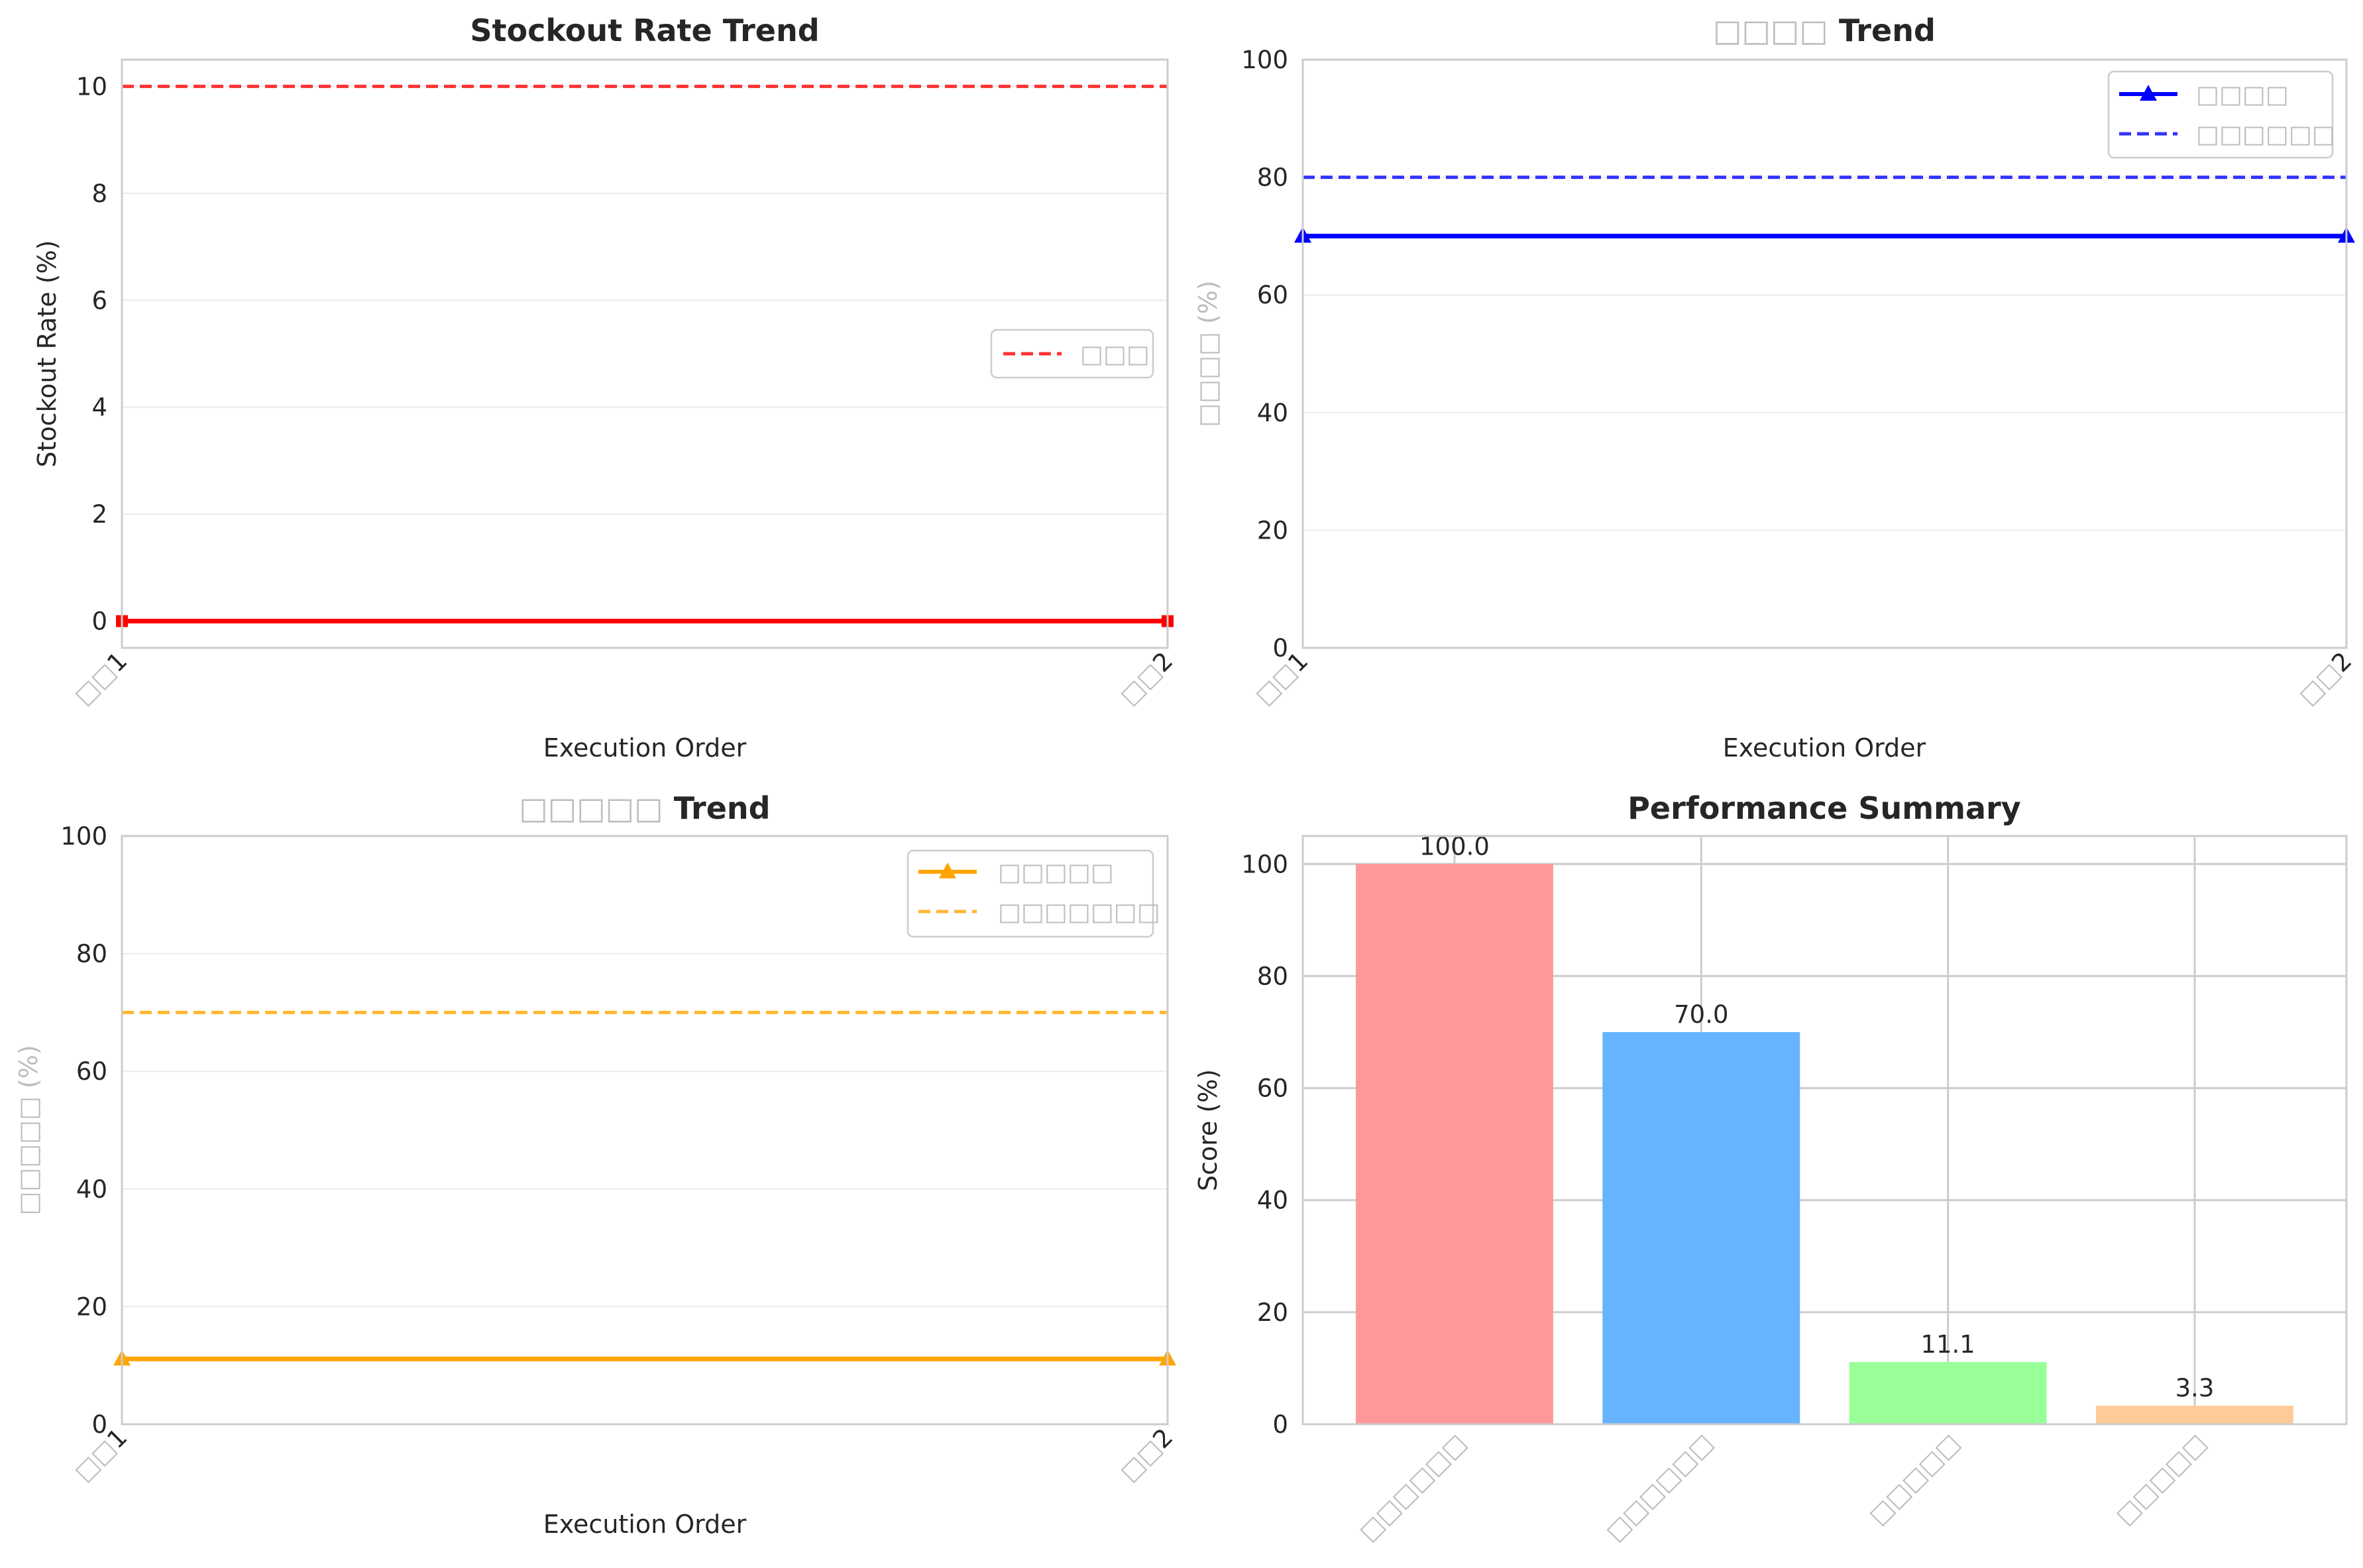 The height and width of the screenshot is (1568, 2363). I want to click on top-right-x-axis-label: Execution Order, so click(1825, 748).